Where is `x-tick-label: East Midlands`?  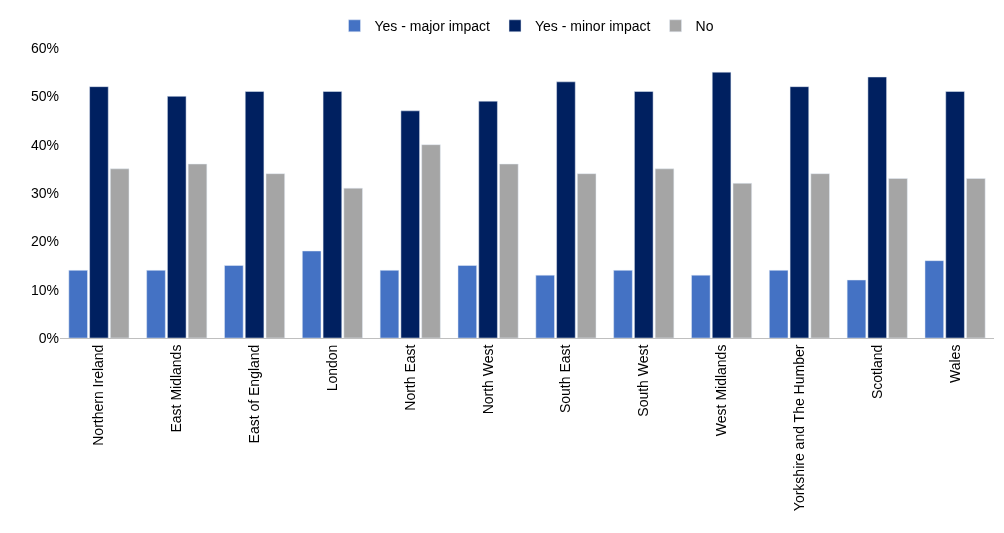
x-tick-label: East Midlands is located at coordinates (176, 388).